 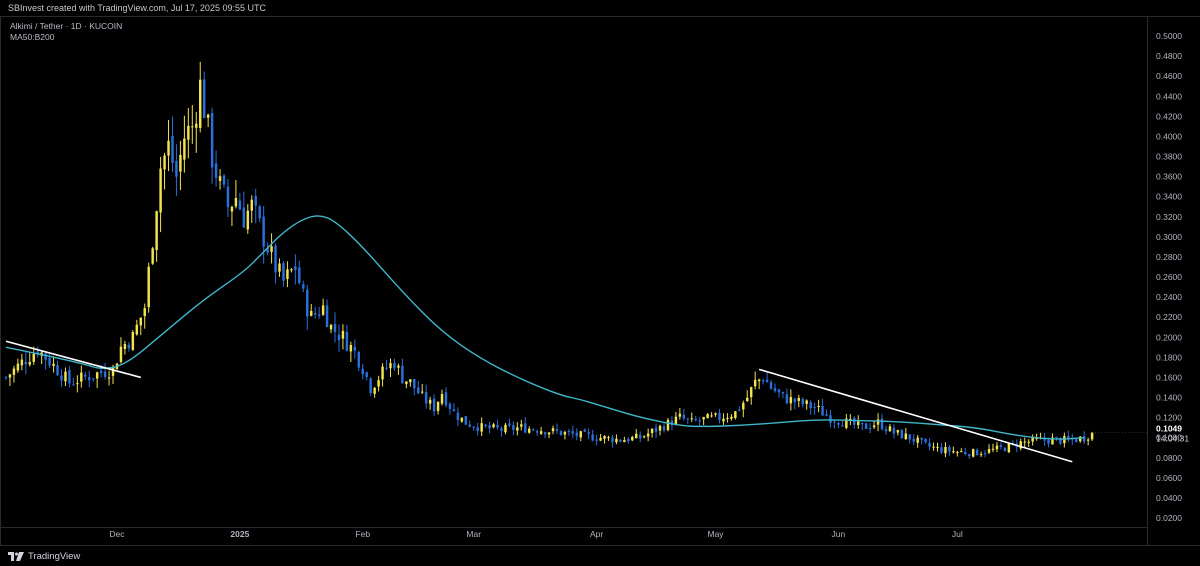 What do you see at coordinates (1169, 36) in the screenshot?
I see `price-tick-label: 0.5000` at bounding box center [1169, 36].